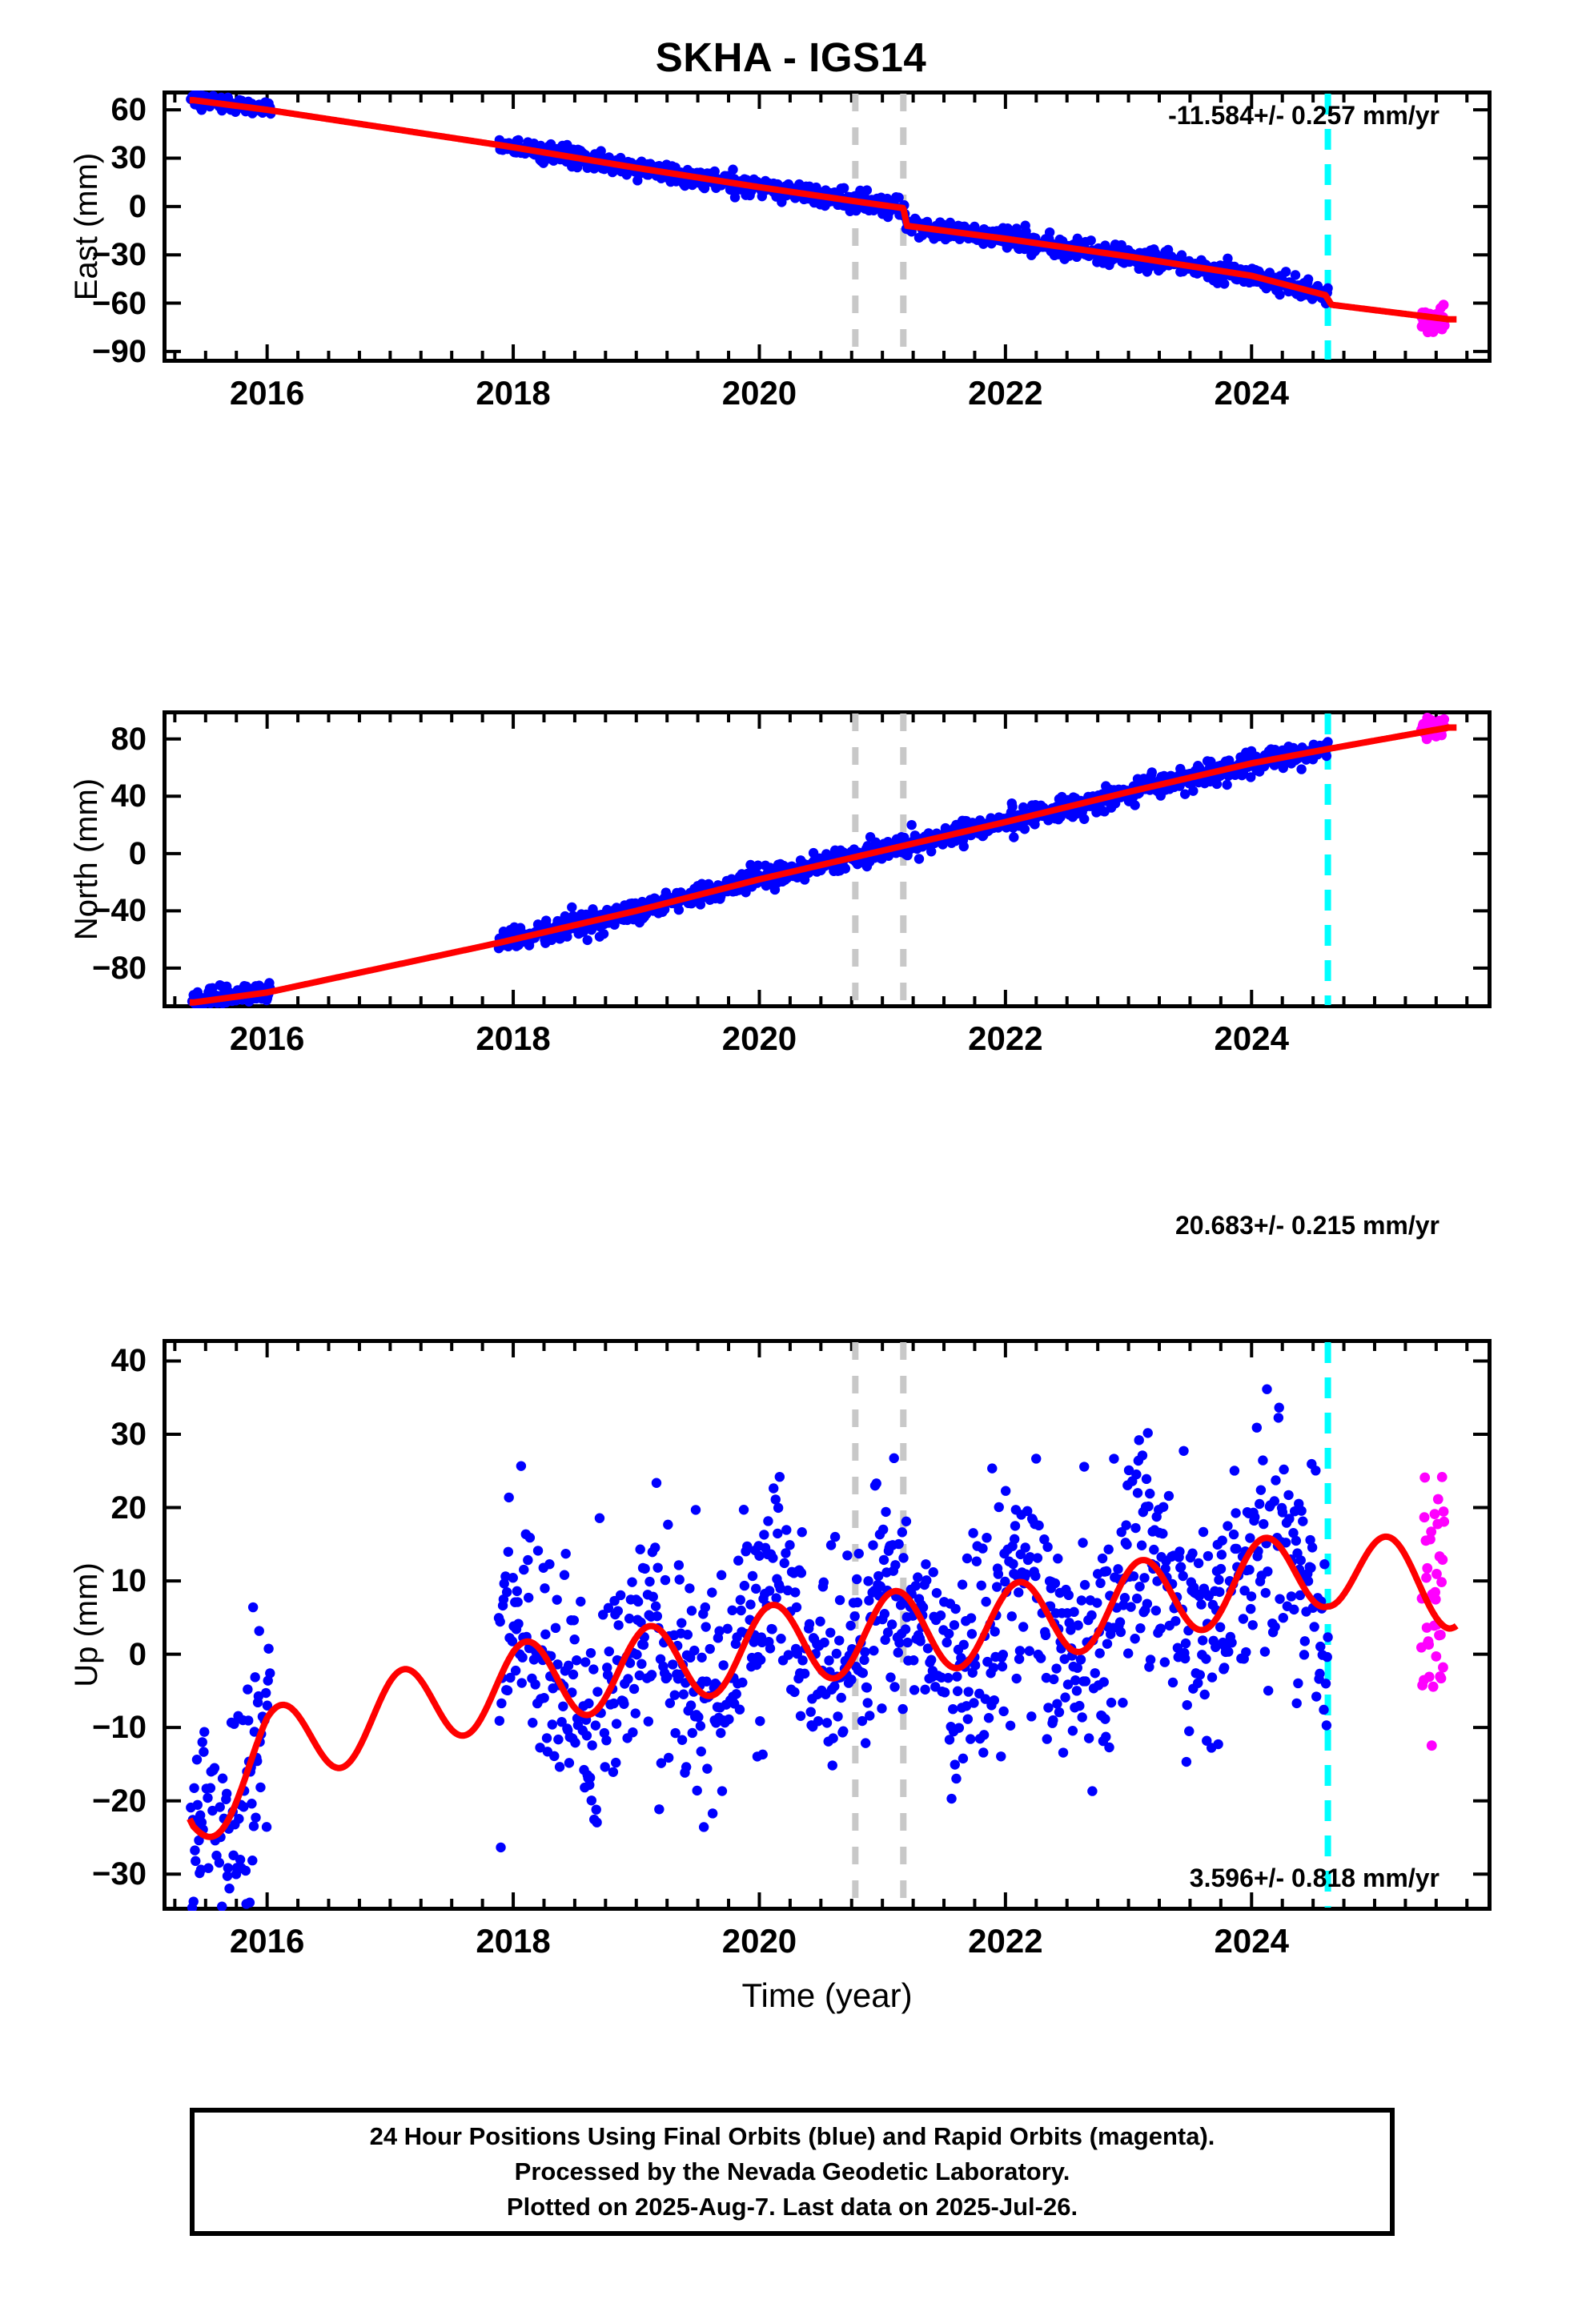 This screenshot has width=1582, height=2324. I want to click on ytick-label: 10, so click(128, 1581).